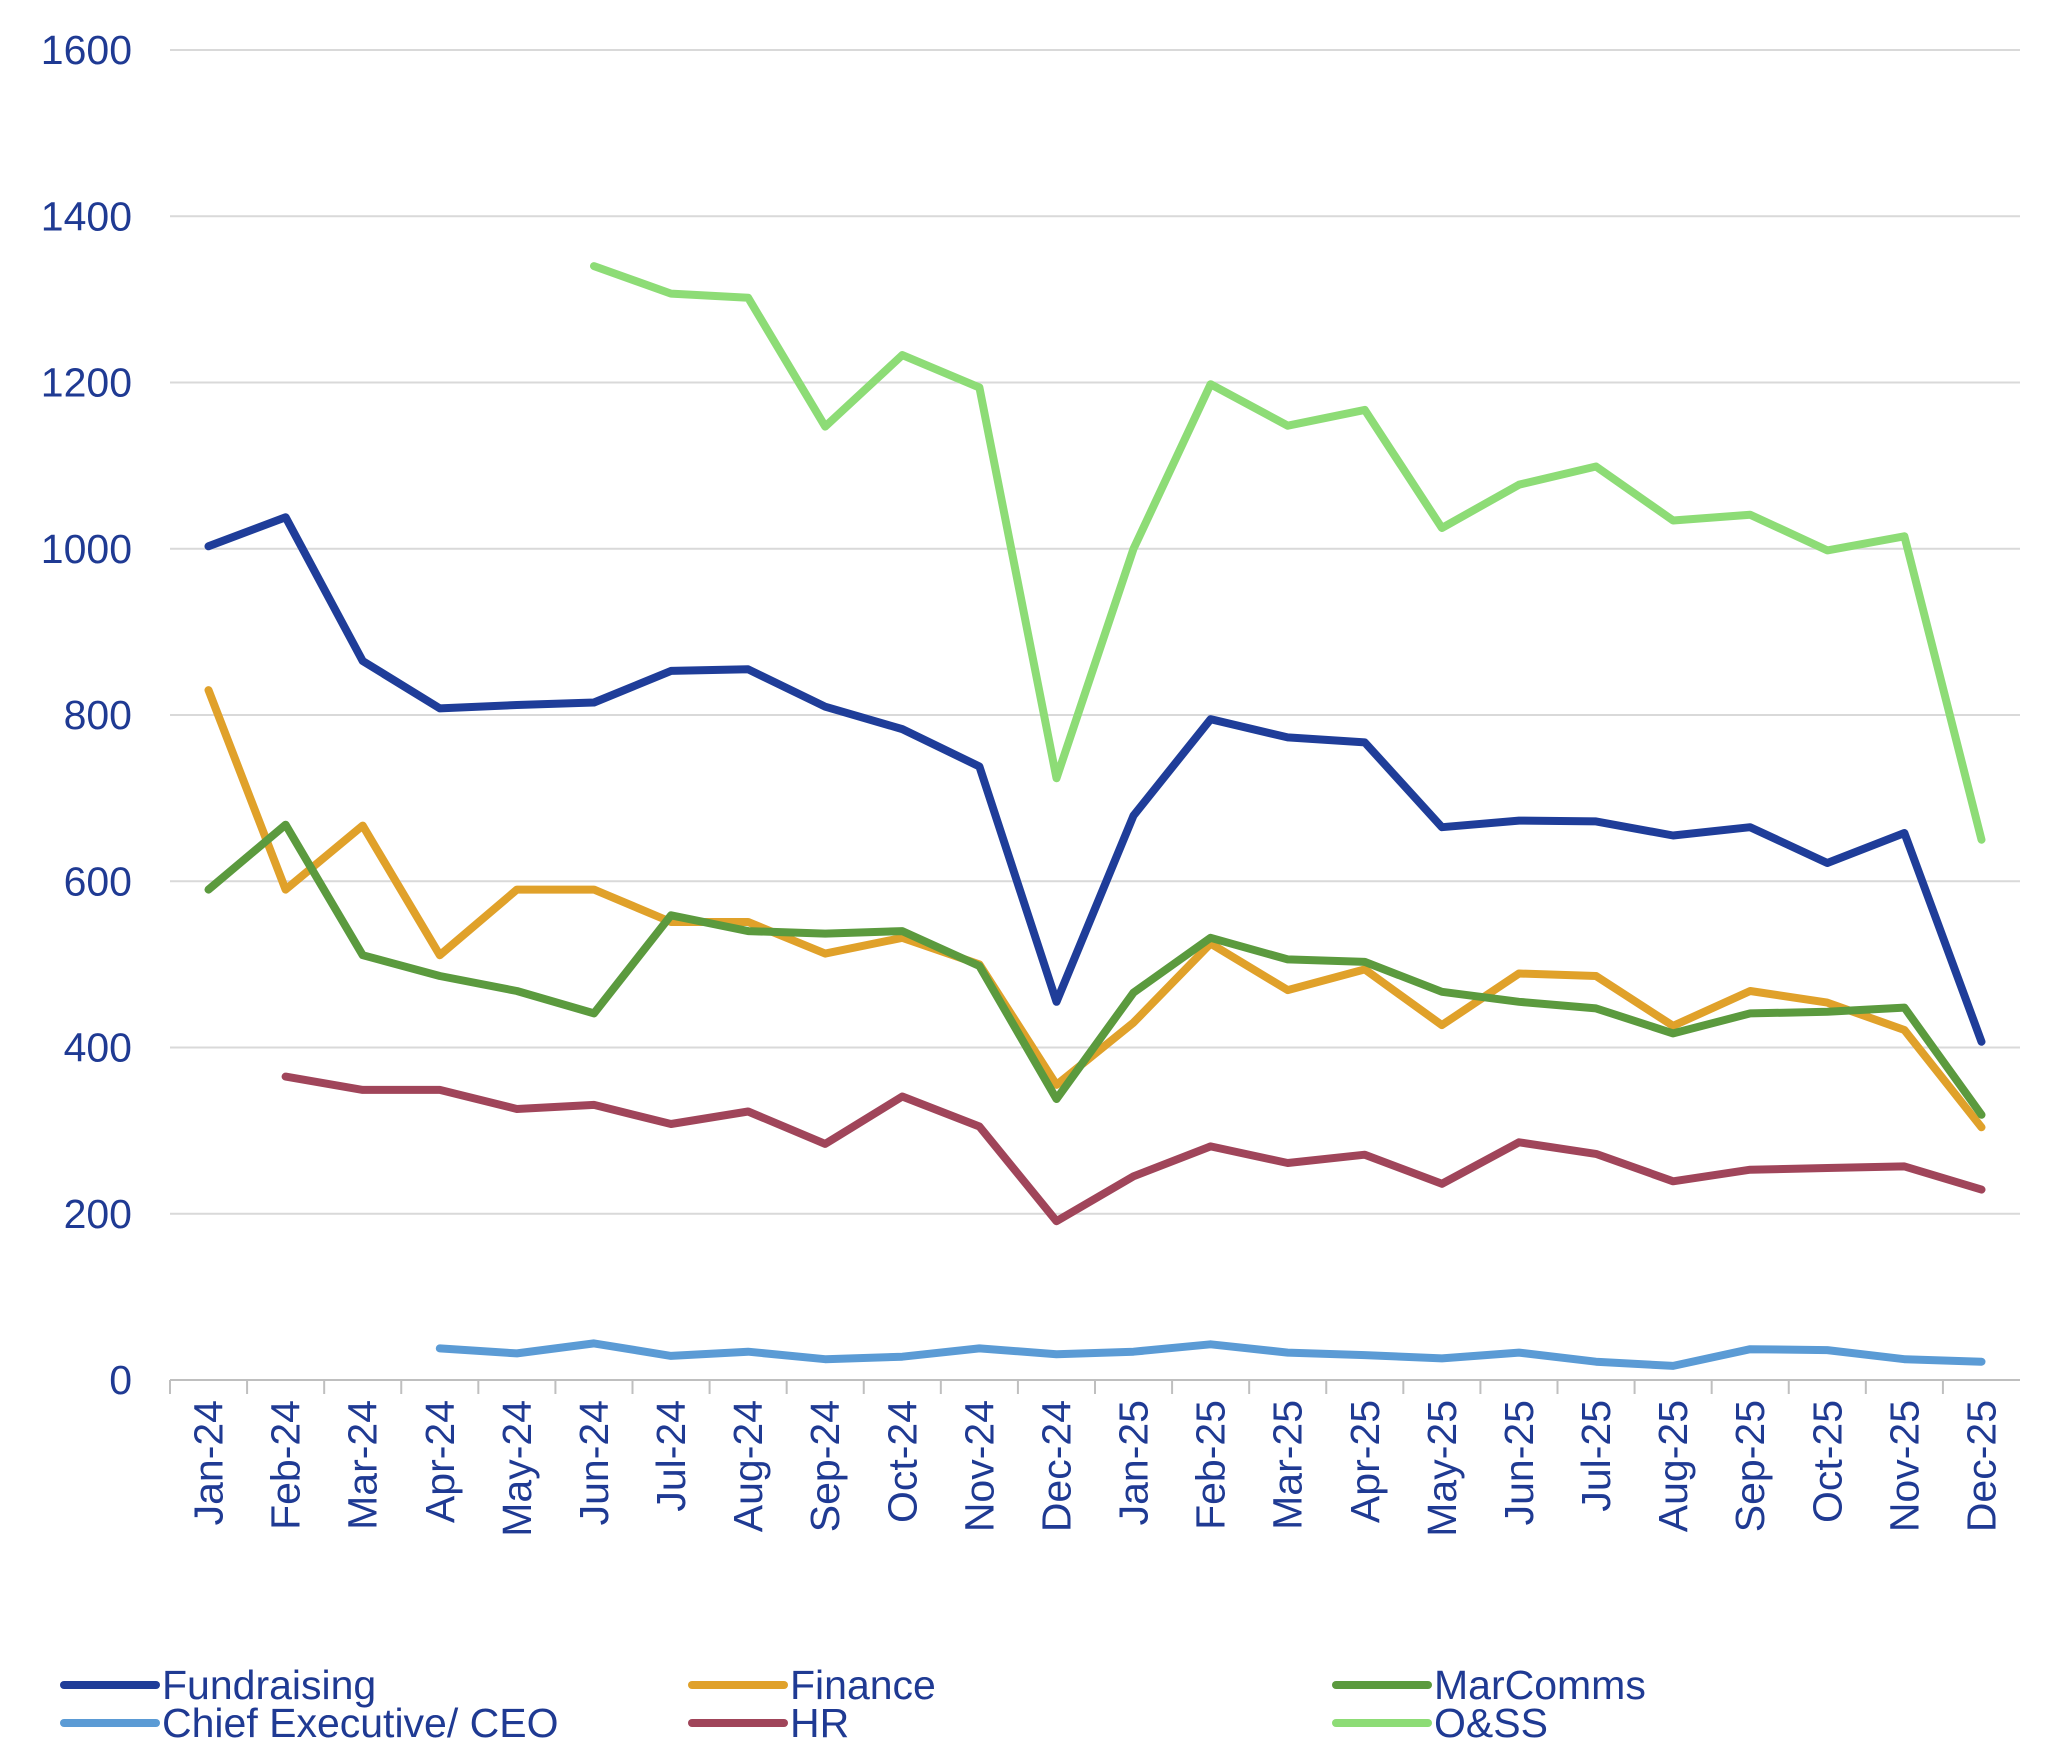 This screenshot has width=2047, height=1747. What do you see at coordinates (1095, 969) in the screenshot?
I see `series-line-marcomms` at bounding box center [1095, 969].